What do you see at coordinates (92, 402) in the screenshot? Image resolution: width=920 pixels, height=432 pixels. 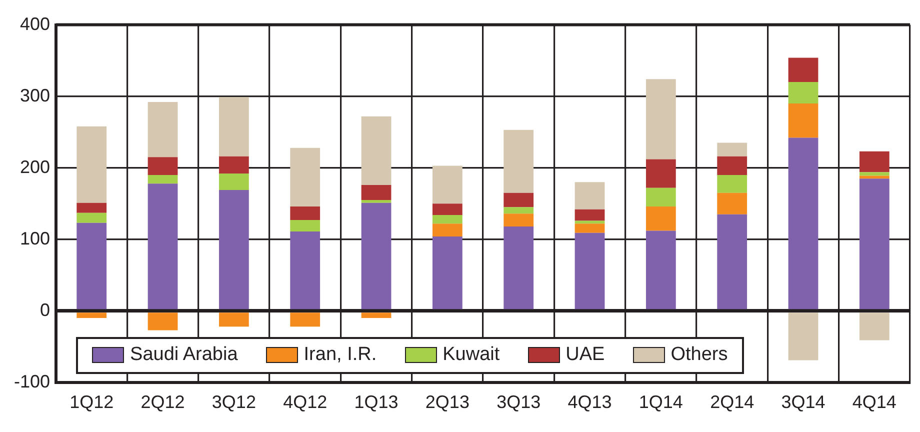 I see `x-tick-label: 1Q12` at bounding box center [92, 402].